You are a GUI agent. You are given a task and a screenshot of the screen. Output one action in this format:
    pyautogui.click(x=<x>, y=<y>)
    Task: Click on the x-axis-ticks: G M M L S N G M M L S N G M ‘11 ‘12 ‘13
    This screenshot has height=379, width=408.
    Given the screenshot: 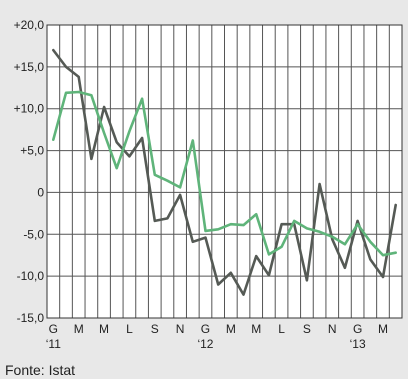 What is the action you would take?
    pyautogui.click(x=217, y=336)
    